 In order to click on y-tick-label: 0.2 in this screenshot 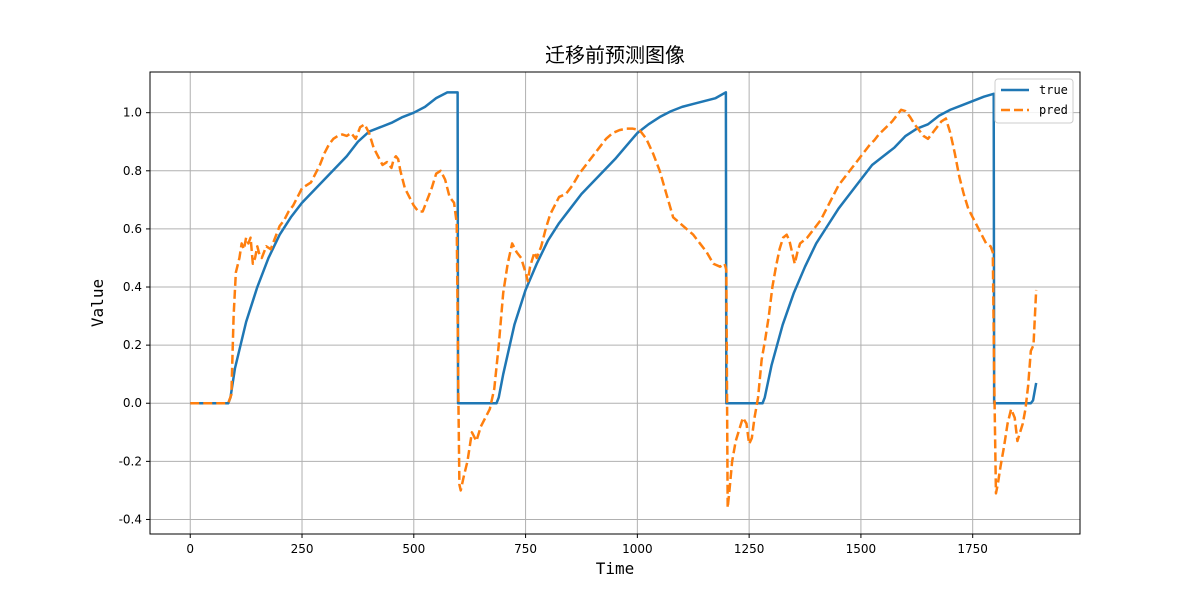, I will do `click(132, 345)`.